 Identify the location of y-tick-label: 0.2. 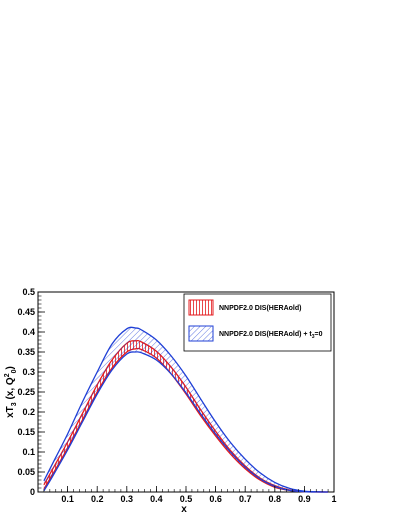
(28, 412).